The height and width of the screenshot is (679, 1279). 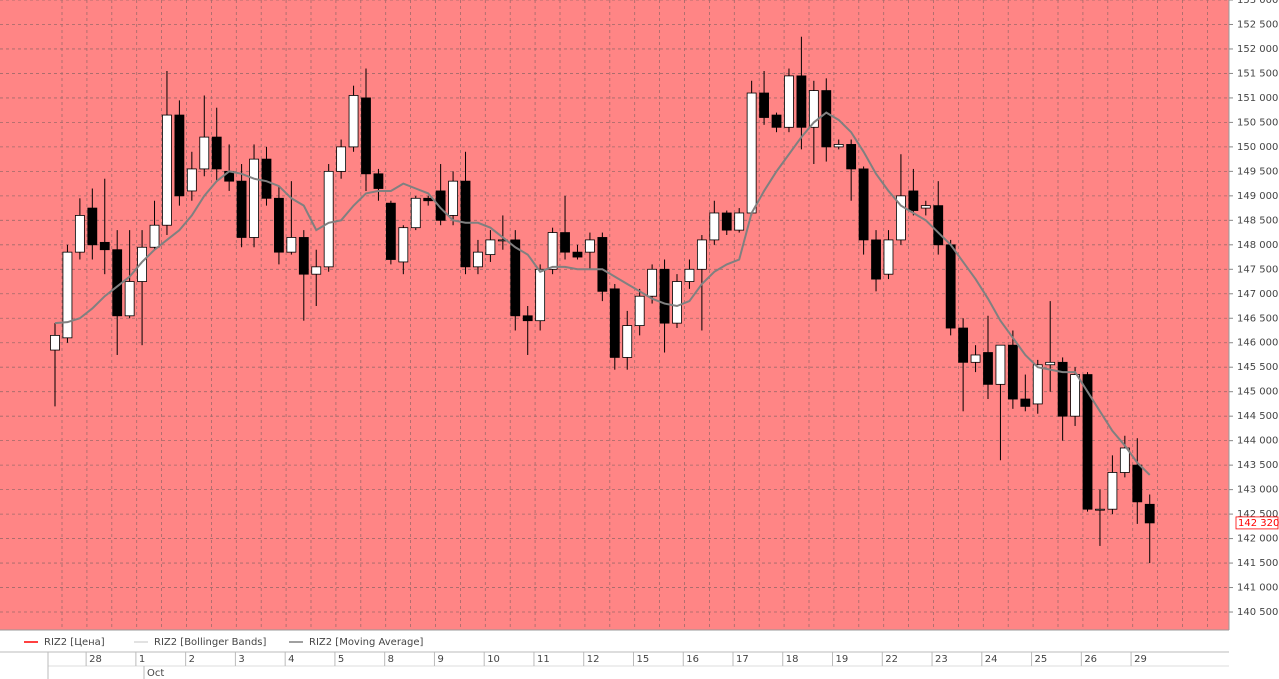 What do you see at coordinates (1041, 659) in the screenshot?
I see `x-tick-label: 25` at bounding box center [1041, 659].